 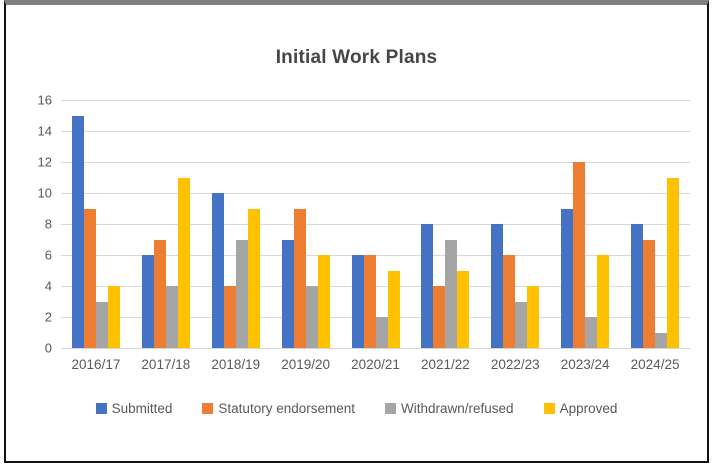 What do you see at coordinates (44, 100) in the screenshot?
I see `y-tick-label-16: 16` at bounding box center [44, 100].